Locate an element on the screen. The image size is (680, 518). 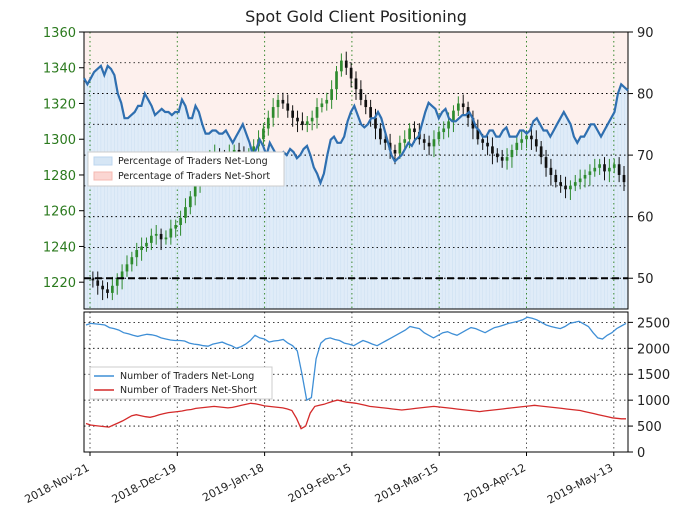
count-axis-label: 2500 is located at coordinates (653, 323).